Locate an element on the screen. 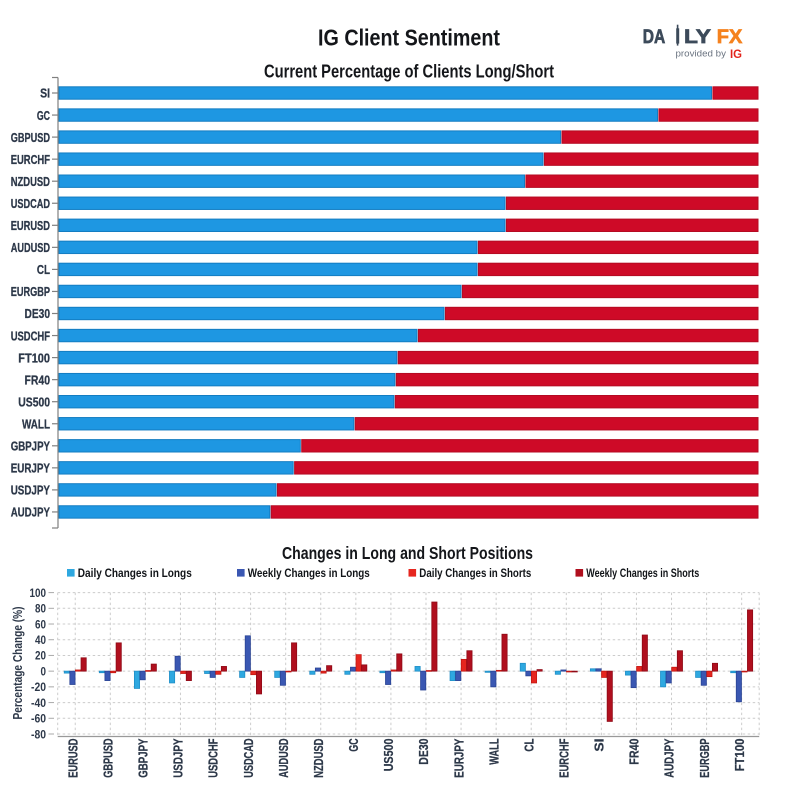 This screenshot has width=800, height=800. svg-text:Current Percentage of Clients: Current Percentage of Clients Long/Short is located at coordinates (409, 71).